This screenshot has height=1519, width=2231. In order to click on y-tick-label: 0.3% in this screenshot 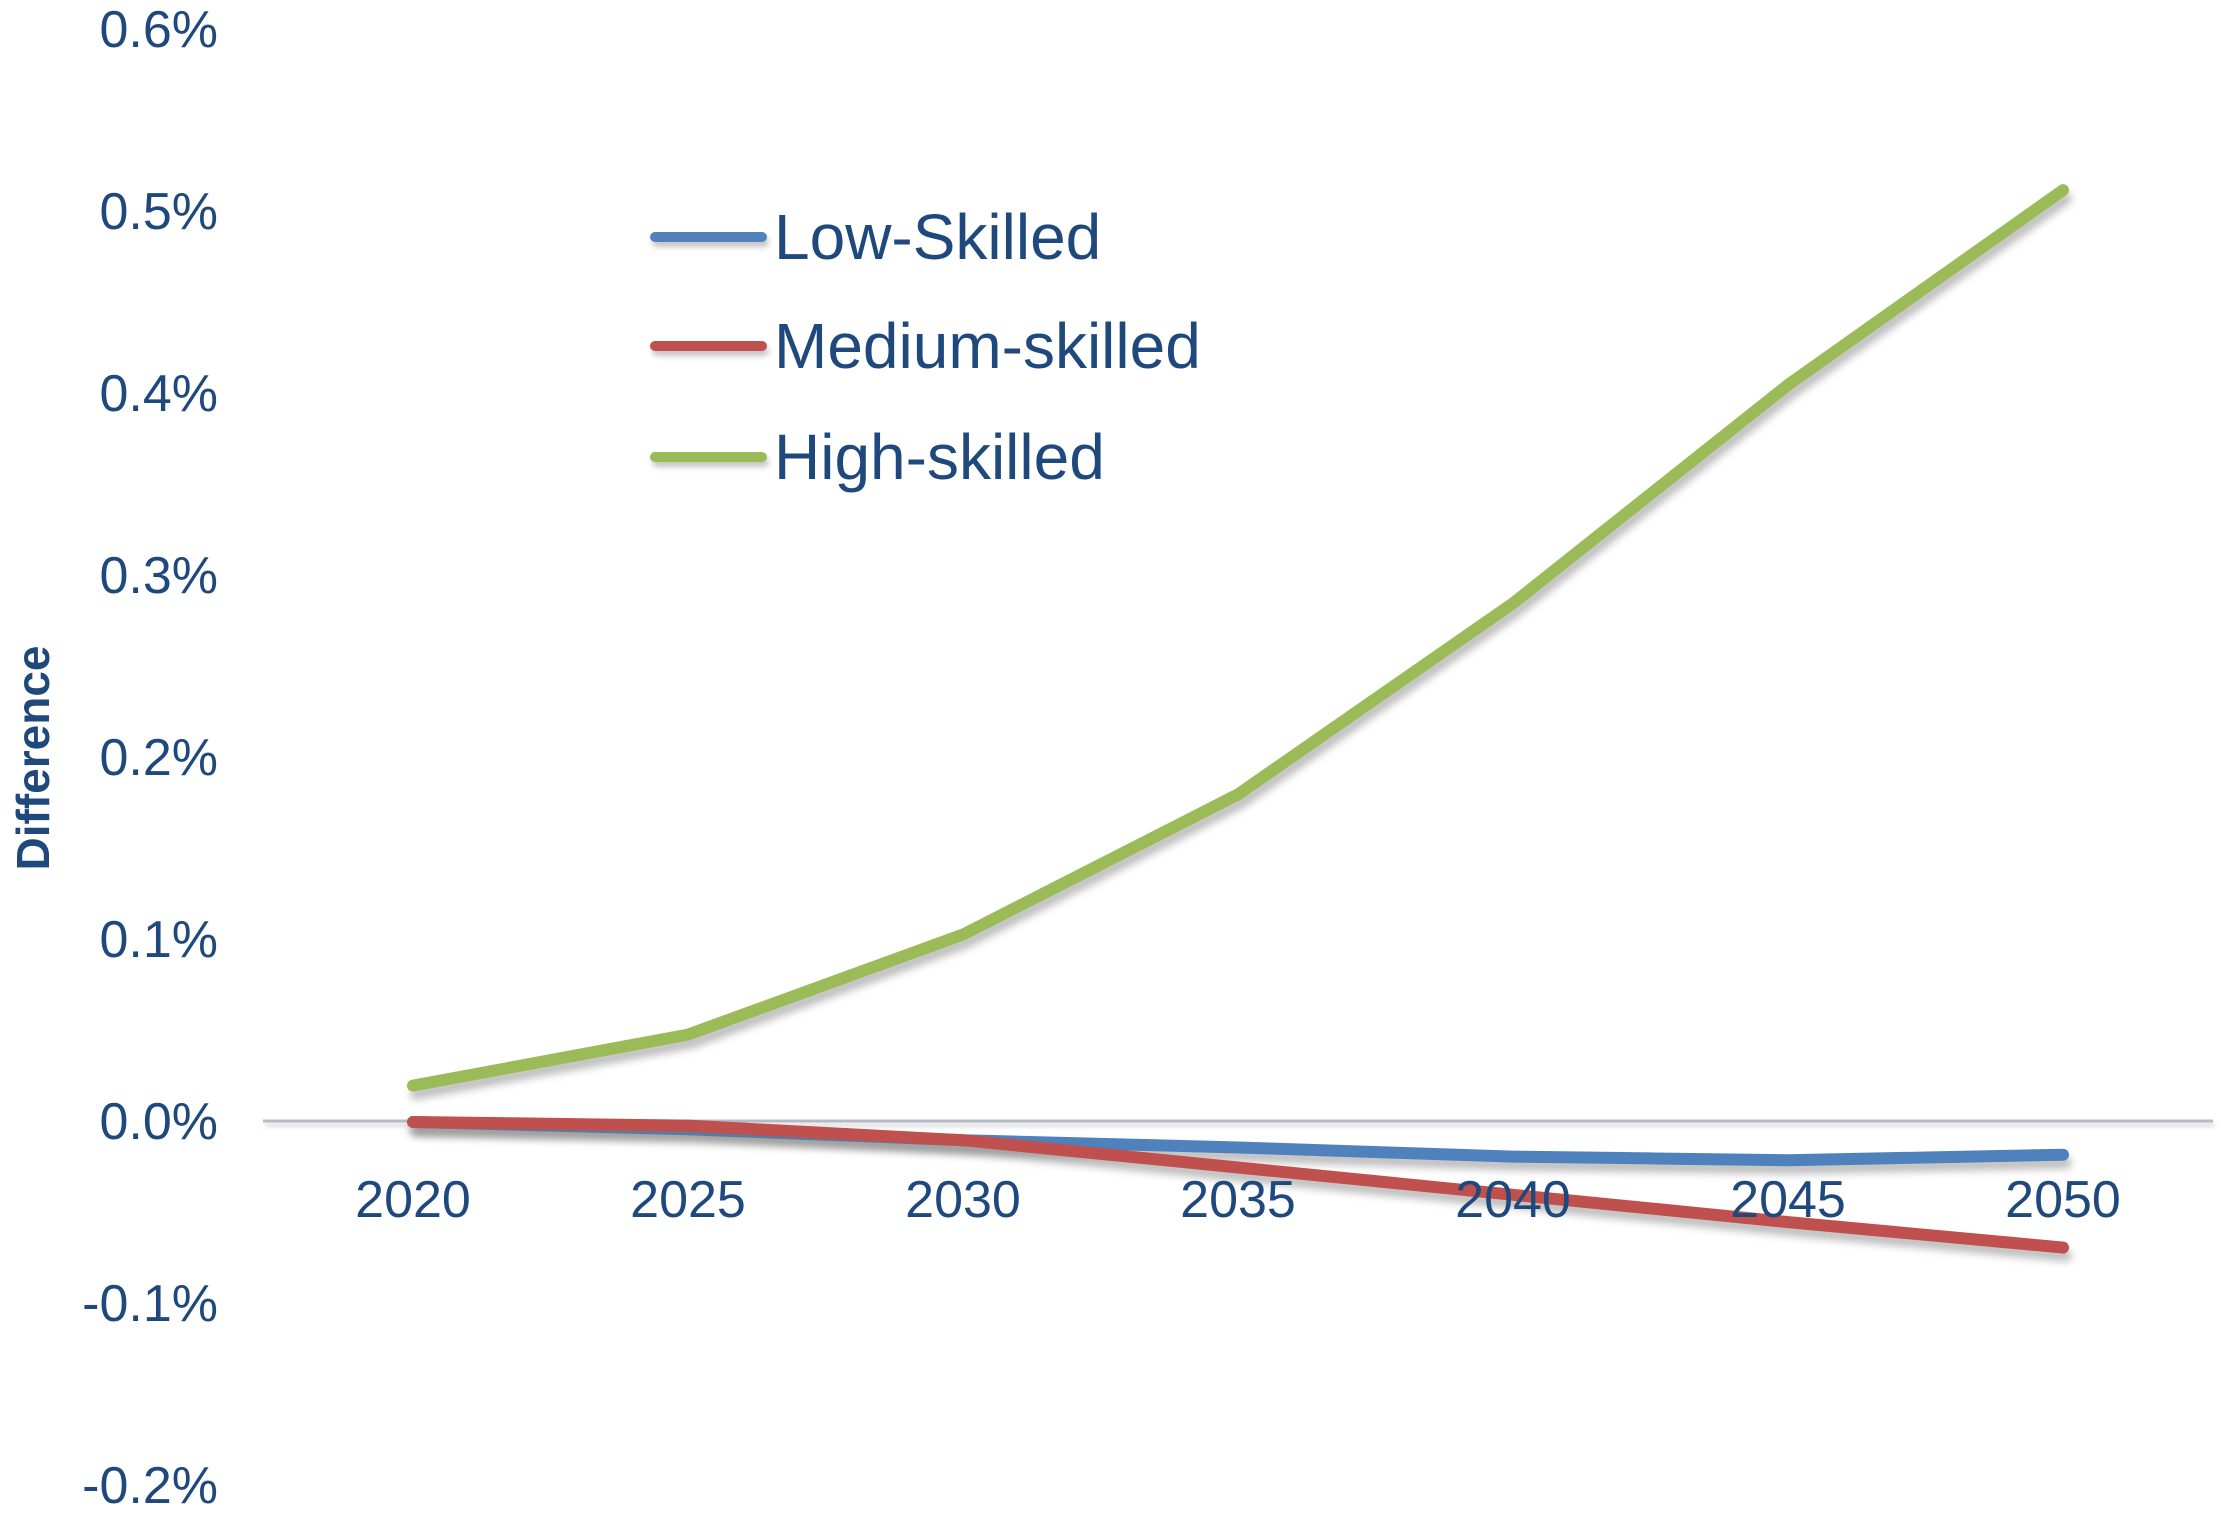, I will do `click(158, 576)`.